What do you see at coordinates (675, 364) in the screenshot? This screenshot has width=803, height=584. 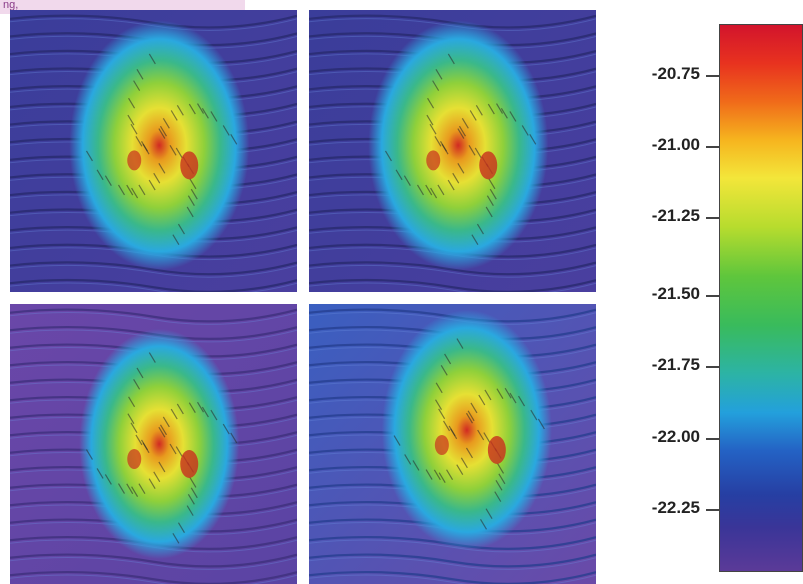 I see `colorbar-tick-label: -21.75` at bounding box center [675, 364].